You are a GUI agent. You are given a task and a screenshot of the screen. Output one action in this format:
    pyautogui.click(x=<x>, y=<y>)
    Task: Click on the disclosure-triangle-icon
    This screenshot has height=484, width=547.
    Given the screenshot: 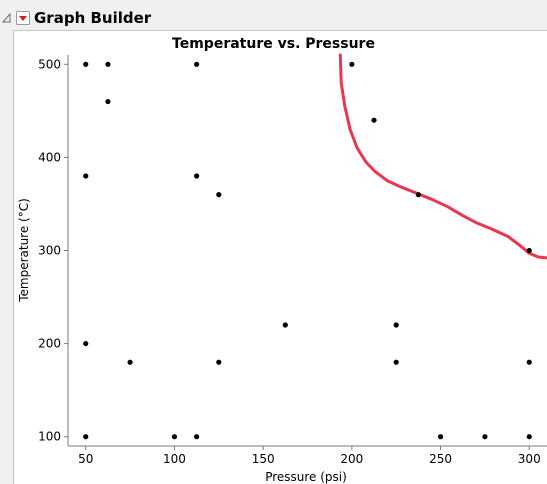 What is the action you would take?
    pyautogui.click(x=7, y=18)
    